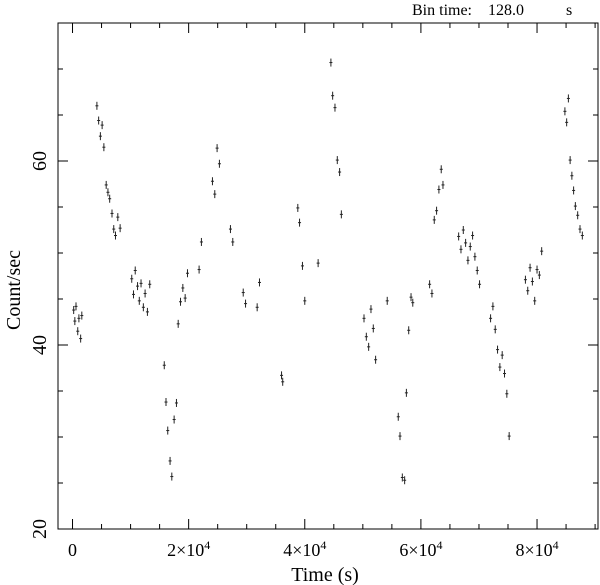 Image resolution: width=600 pixels, height=585 pixels. I want to click on x-axis-label: Time (s), so click(325, 574).